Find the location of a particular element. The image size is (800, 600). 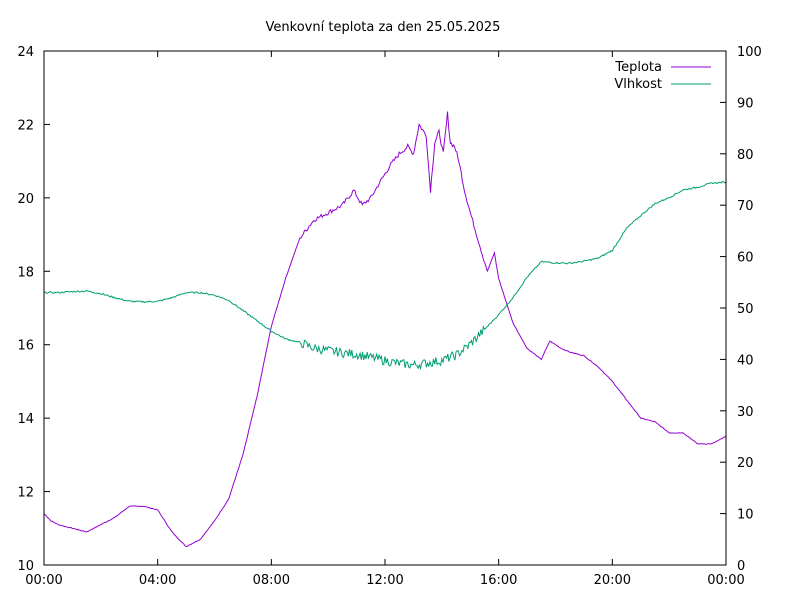

y2-tick-labels: 0 10 20 30 40 50 60 70 80 90 100 is located at coordinates (749, 309).